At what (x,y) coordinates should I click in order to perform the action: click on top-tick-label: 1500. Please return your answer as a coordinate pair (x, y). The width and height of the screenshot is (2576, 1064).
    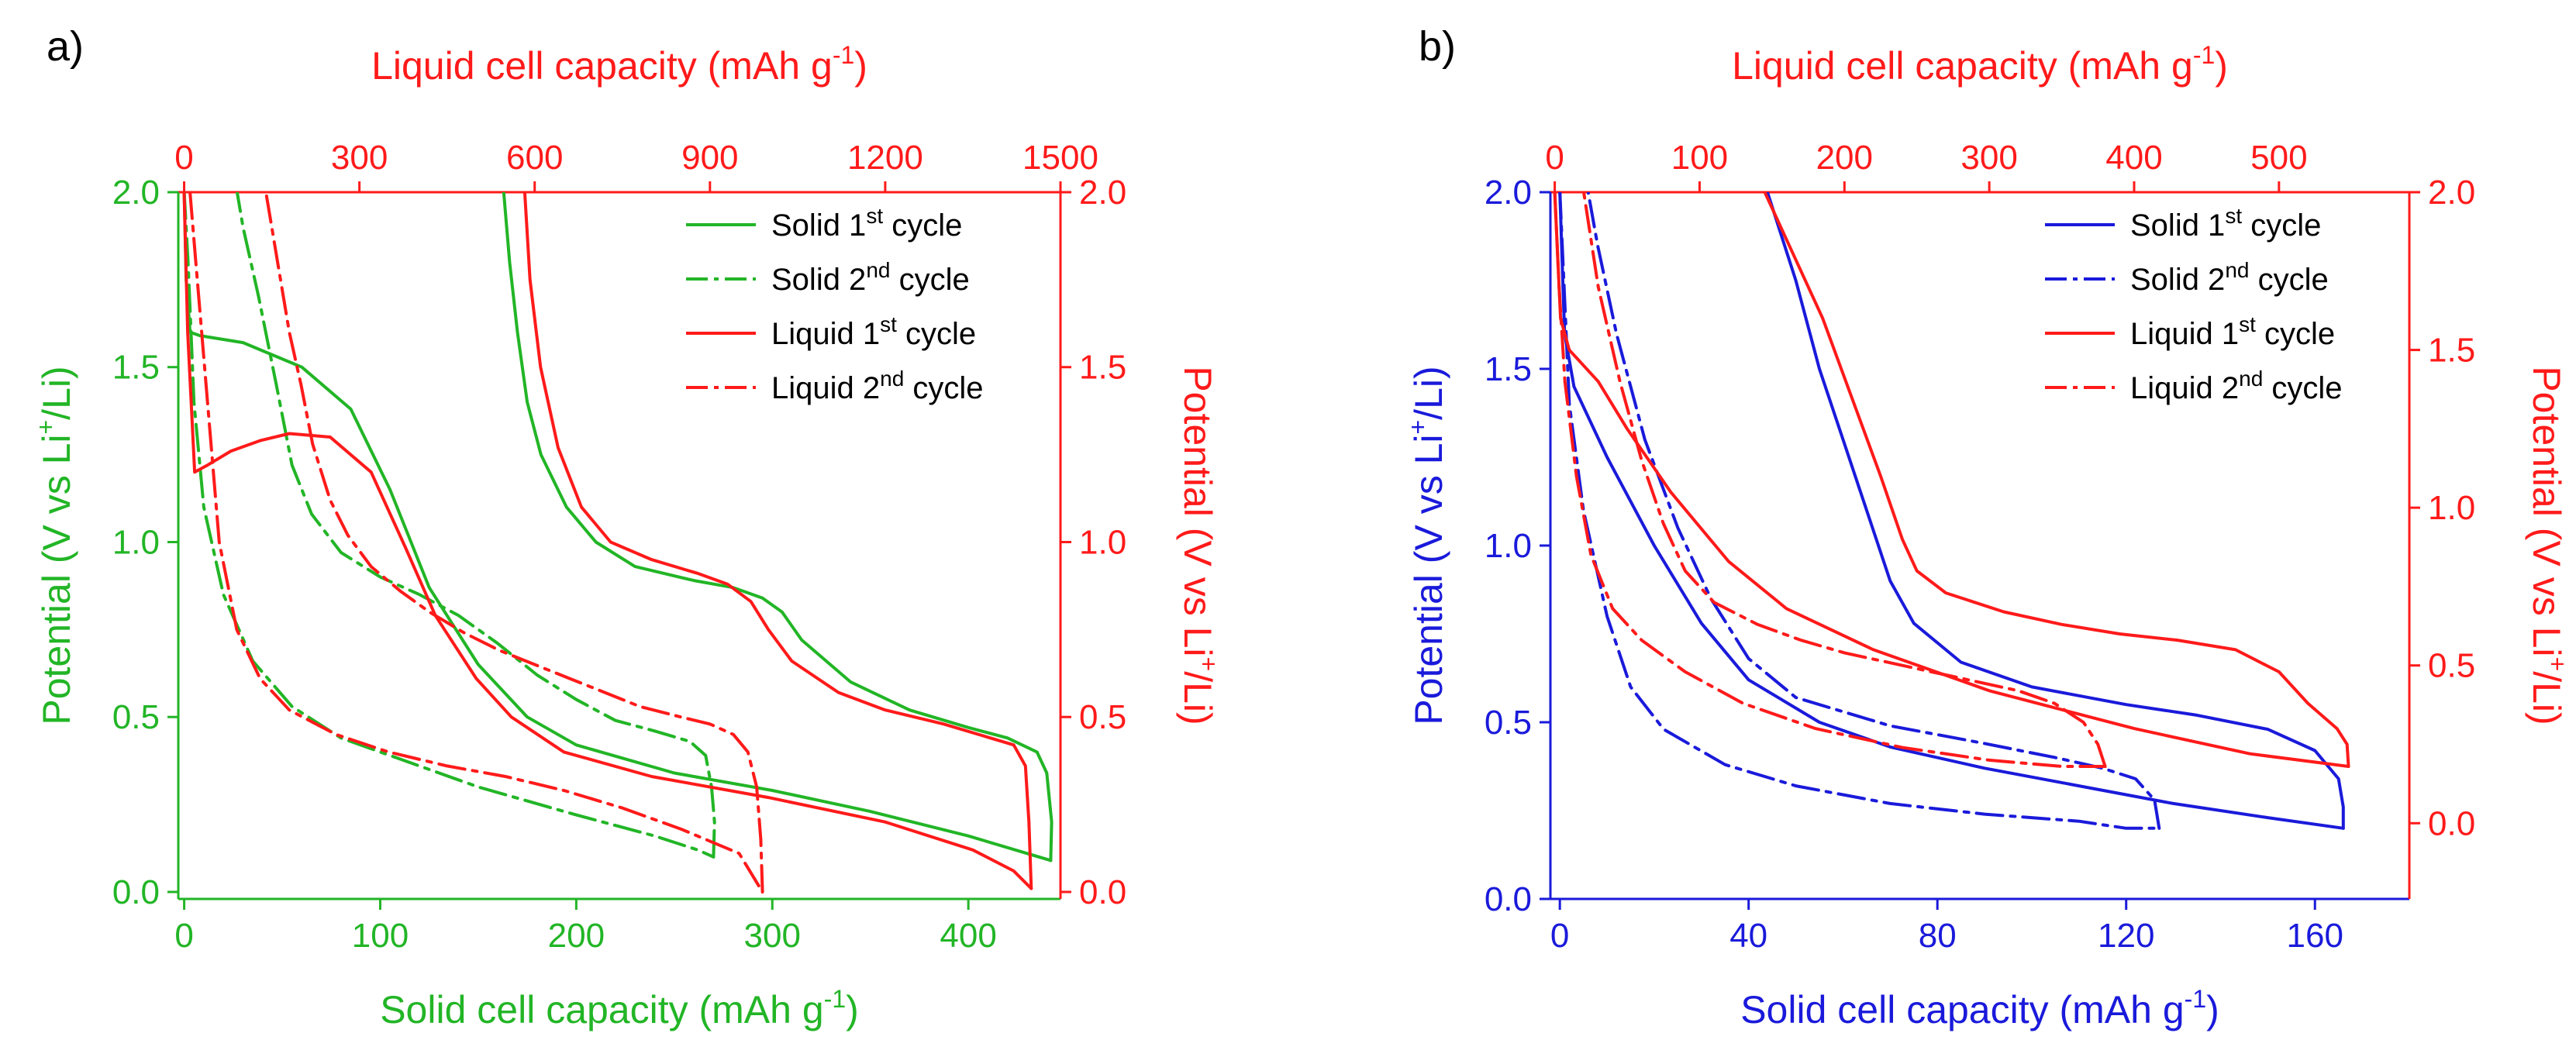
    Looking at the image, I should click on (1060, 158).